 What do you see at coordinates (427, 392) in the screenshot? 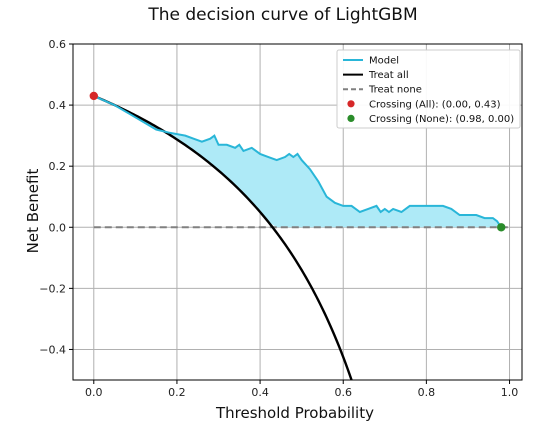
I see `x-tick-label: 0.8` at bounding box center [427, 392].